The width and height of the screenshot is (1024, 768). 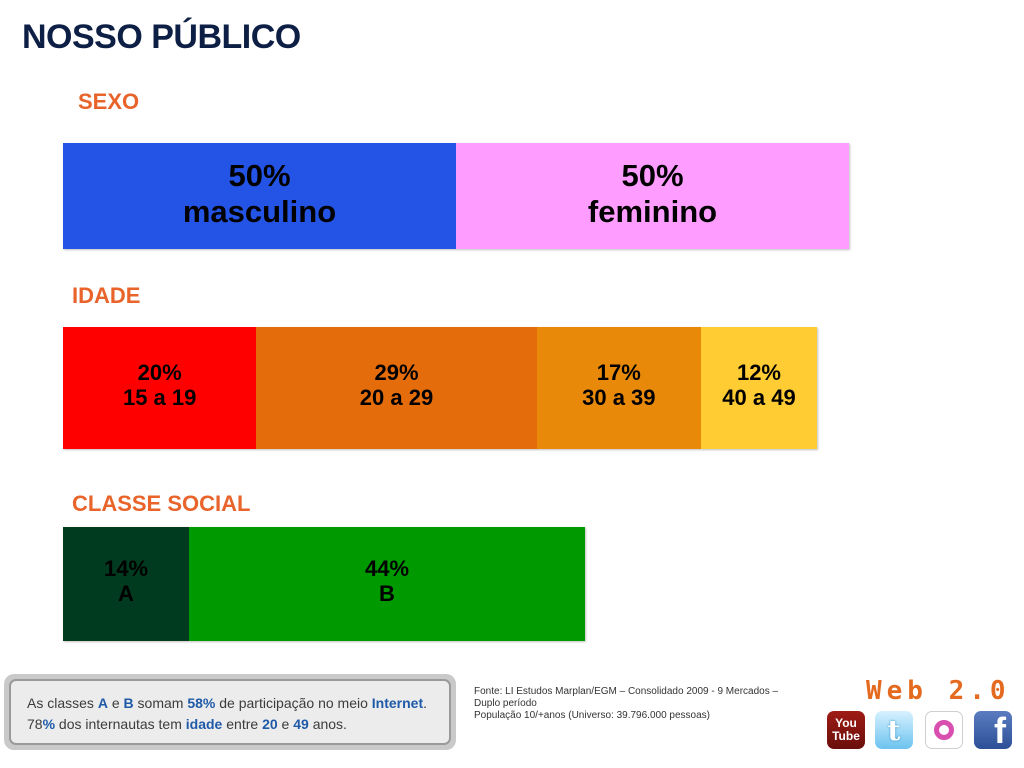 I want to click on bar-segment: 17% 30 a 39, so click(x=618, y=388).